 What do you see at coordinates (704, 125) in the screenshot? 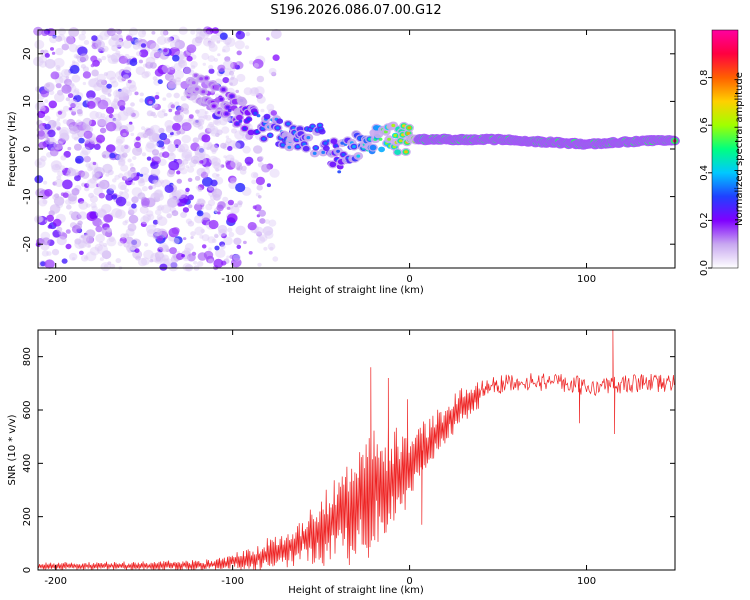
I see `colorbar-tick-label: 0.6` at bounding box center [704, 125].